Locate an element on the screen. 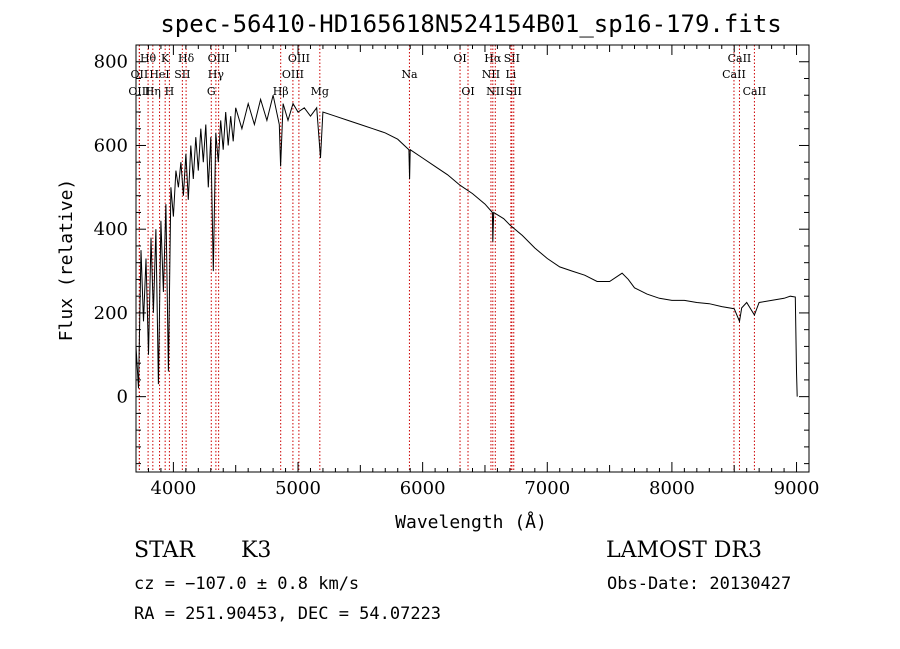  marker-label: Hδ is located at coordinates (186, 58).